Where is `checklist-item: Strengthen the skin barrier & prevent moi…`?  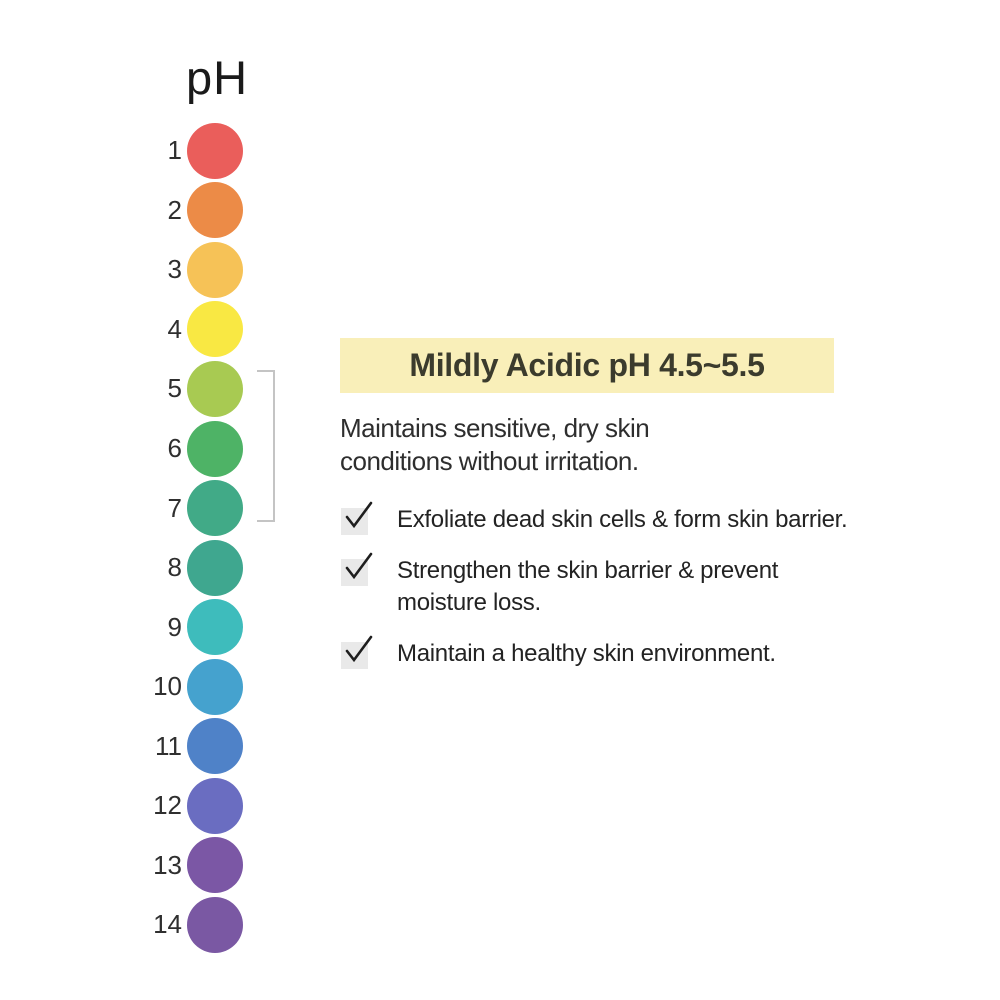
checklist-item: Strengthen the skin barrier & prevent moi… is located at coordinates (594, 585).